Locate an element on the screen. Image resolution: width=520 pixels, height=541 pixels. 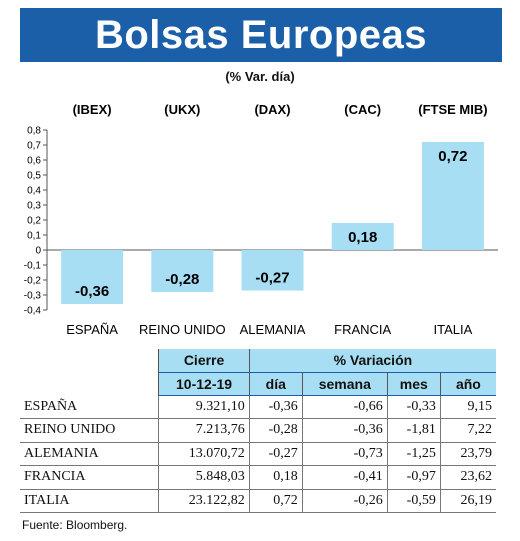
y-tick-label: -0,2 is located at coordinates (33, 281).